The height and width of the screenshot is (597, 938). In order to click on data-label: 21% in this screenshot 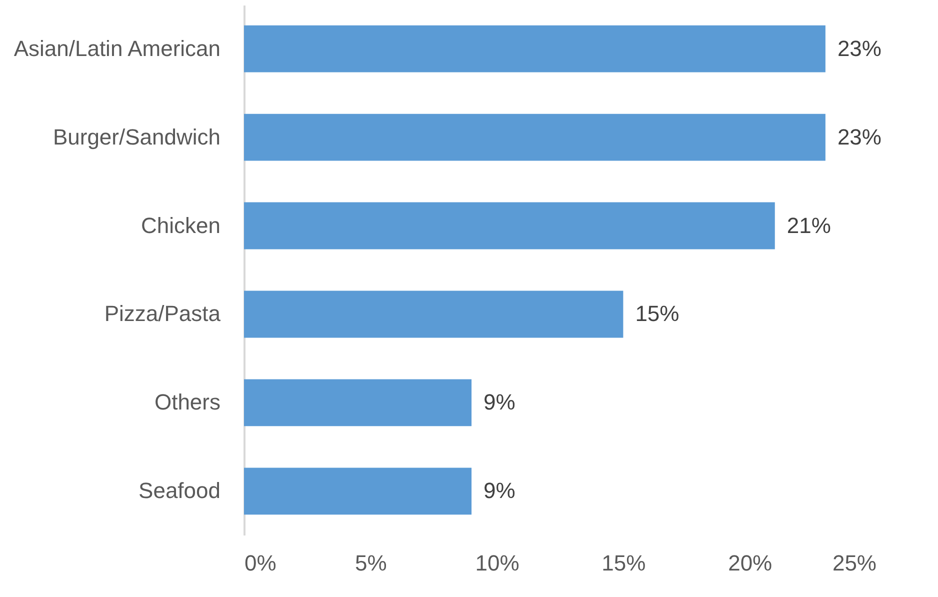, I will do `click(808, 225)`.